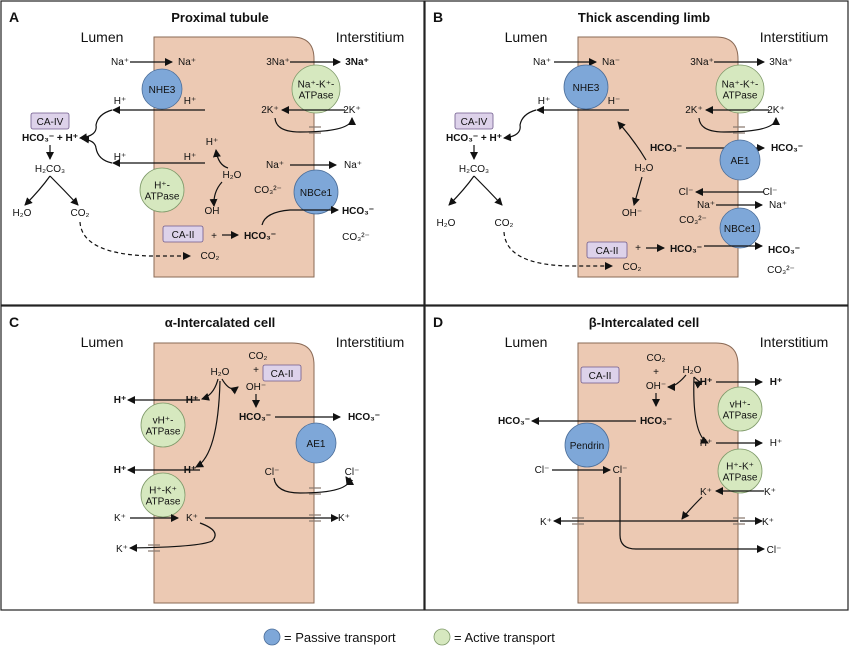 This screenshot has height=646, width=850. What do you see at coordinates (438, 322) in the screenshot?
I see `panel-letter: D` at bounding box center [438, 322].